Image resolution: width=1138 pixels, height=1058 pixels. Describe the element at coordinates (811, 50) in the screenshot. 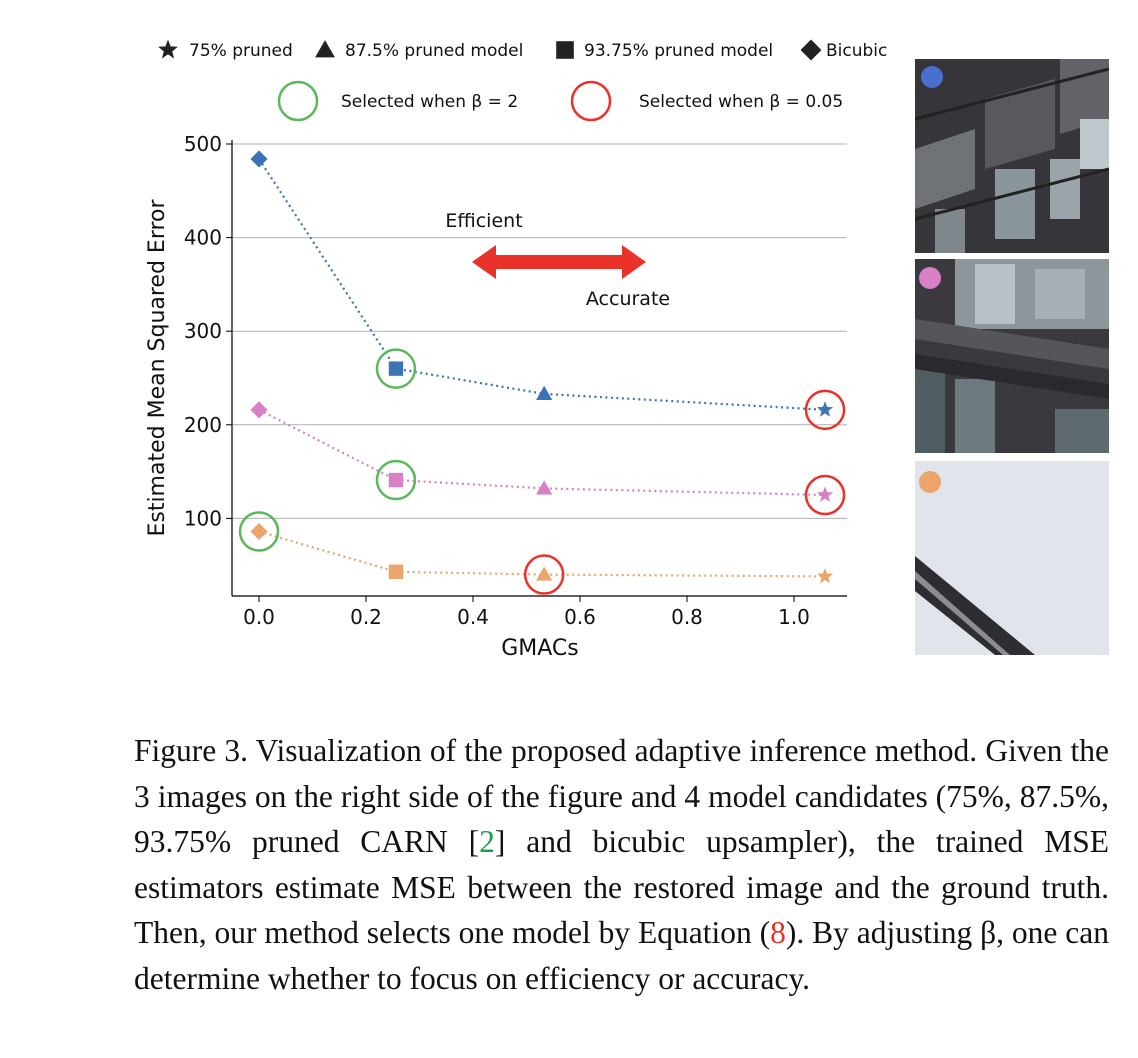

I see `legend-marker-diamond` at that location.